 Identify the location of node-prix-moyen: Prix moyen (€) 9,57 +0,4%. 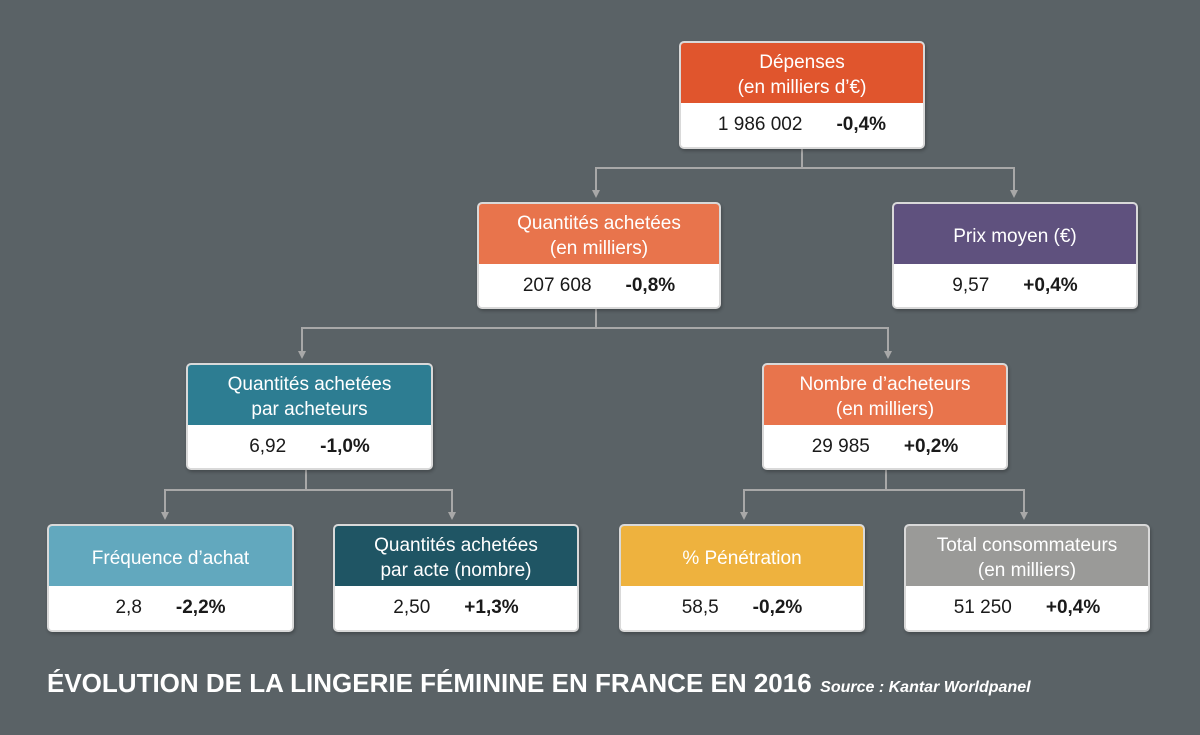
(1015, 255).